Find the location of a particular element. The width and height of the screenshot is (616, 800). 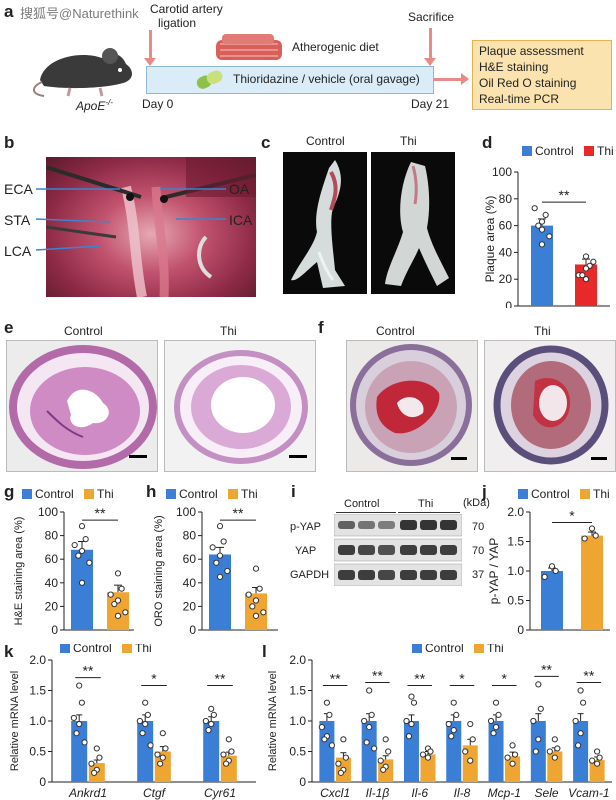

vessel-photo-control is located at coordinates (325, 223).